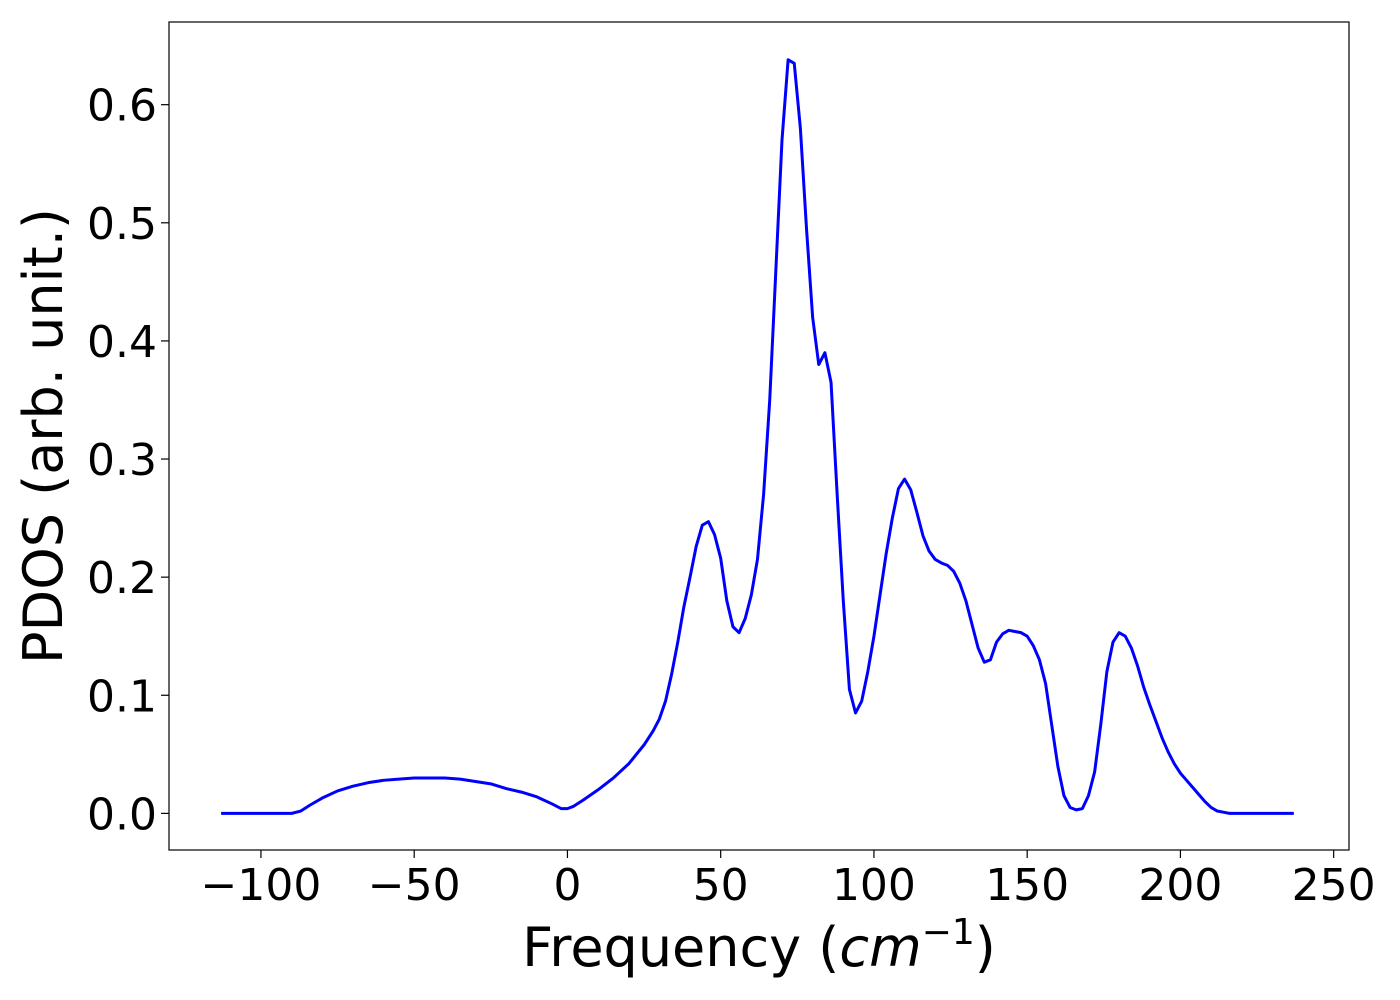 The image size is (1400, 1000). What do you see at coordinates (1027, 885) in the screenshot?
I see `x-tick-label: 150` at bounding box center [1027, 885].